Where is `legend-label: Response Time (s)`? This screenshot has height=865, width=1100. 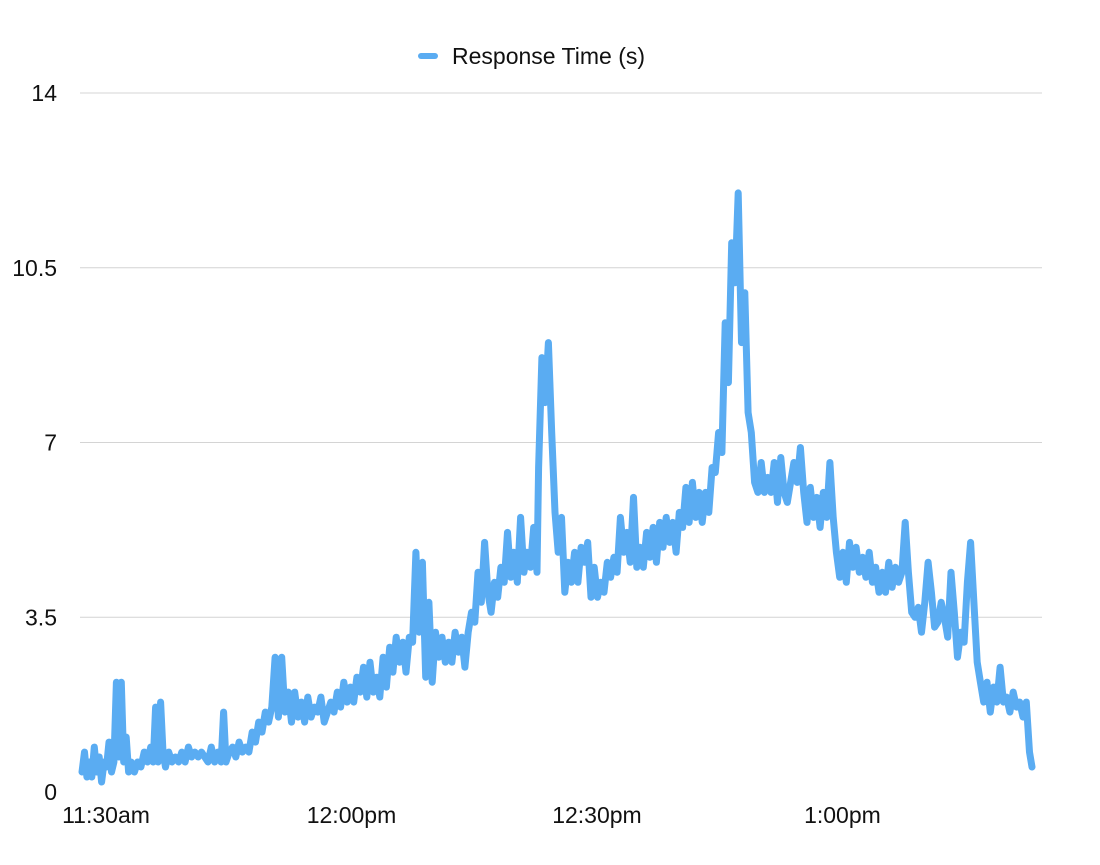
legend-label: Response Time (s) is located at coordinates (549, 55).